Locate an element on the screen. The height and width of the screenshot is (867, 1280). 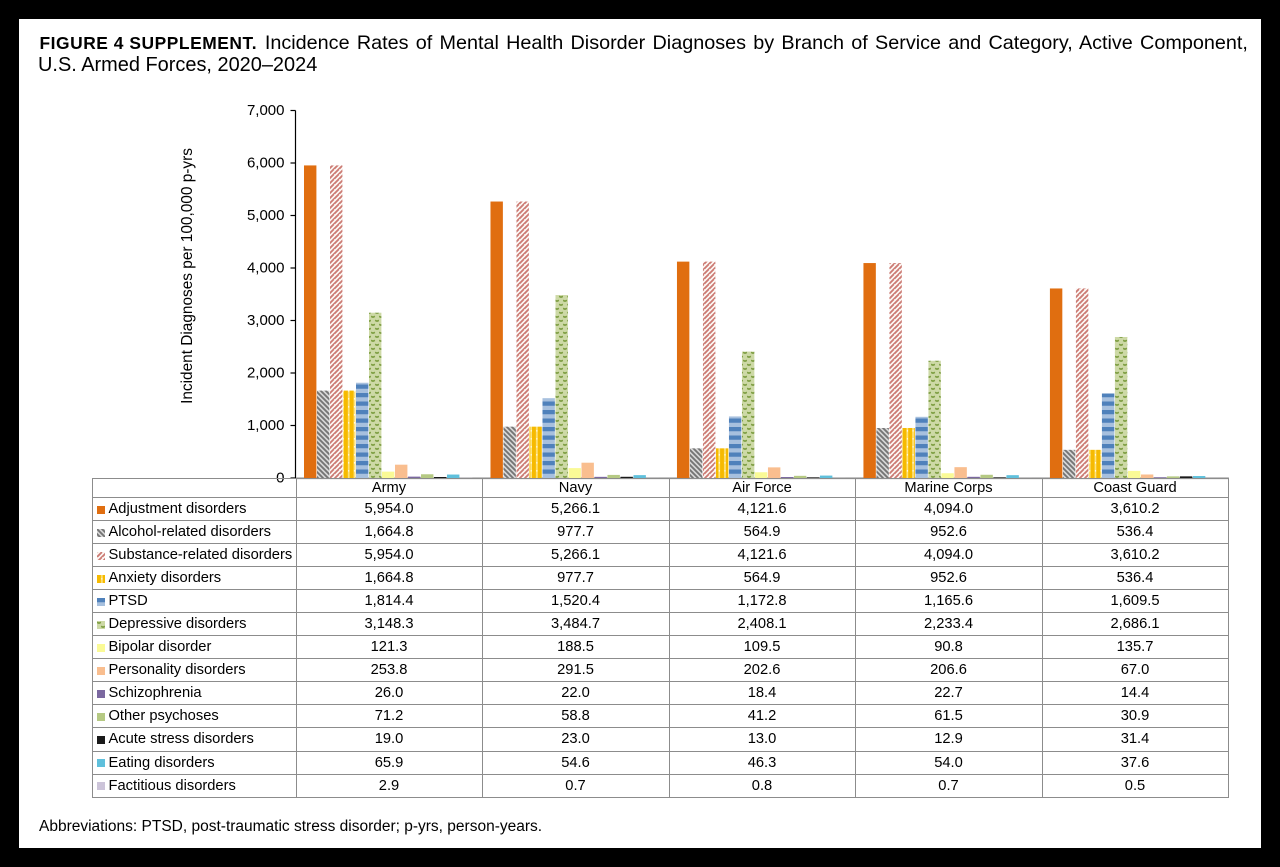
svg-text: 6,000 is located at coordinates (266, 163).